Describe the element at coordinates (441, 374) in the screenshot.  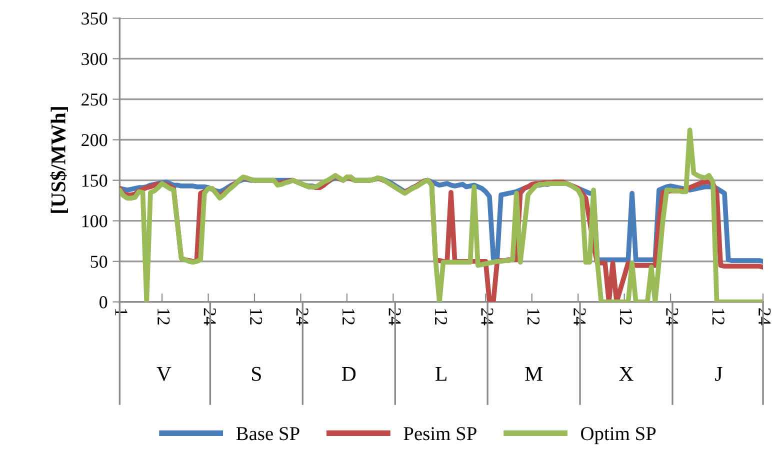
I see `text: L` at that location.